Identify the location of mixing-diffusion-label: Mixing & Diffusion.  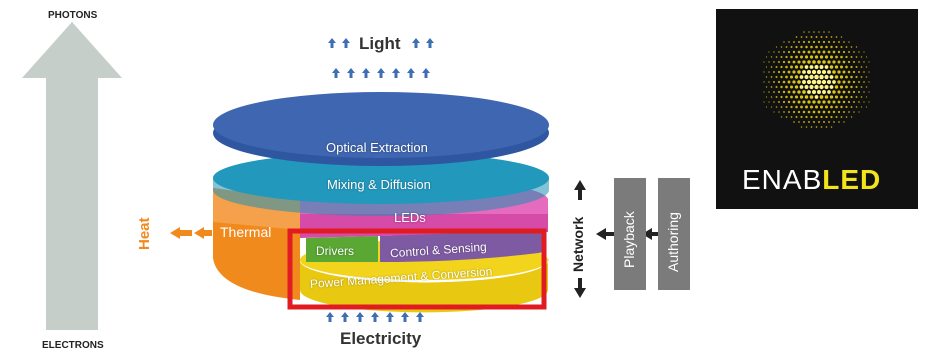
(379, 184).